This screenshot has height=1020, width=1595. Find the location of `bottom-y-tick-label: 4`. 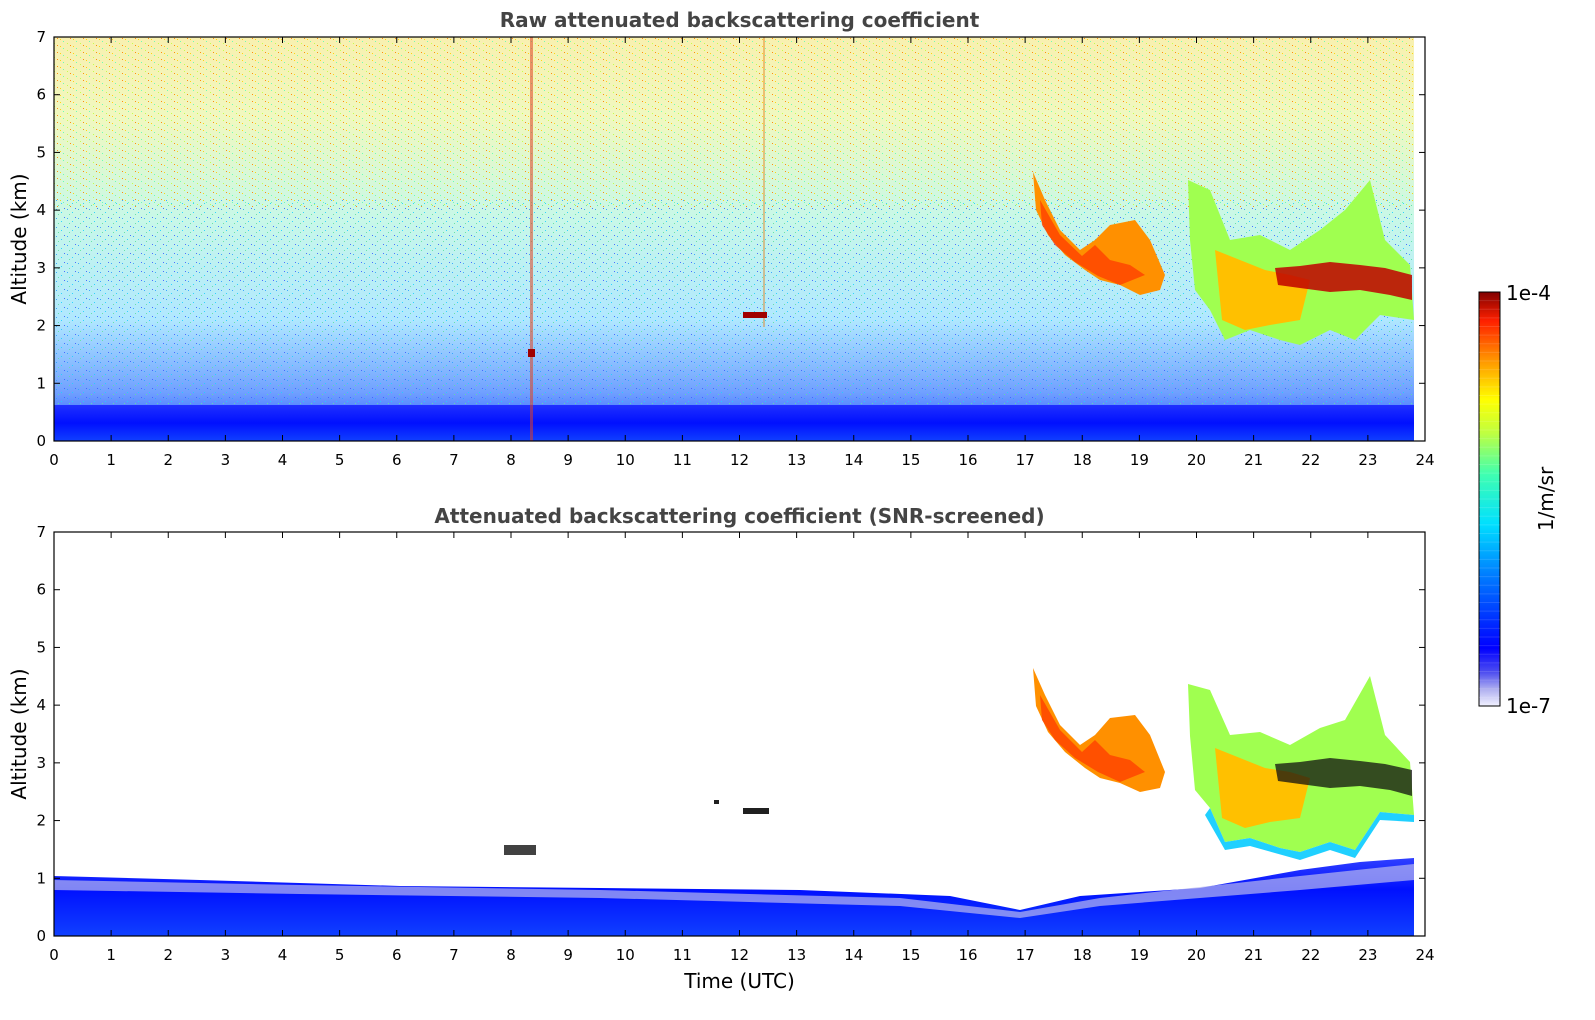

bottom-y-tick-label: 4 is located at coordinates (41, 705).